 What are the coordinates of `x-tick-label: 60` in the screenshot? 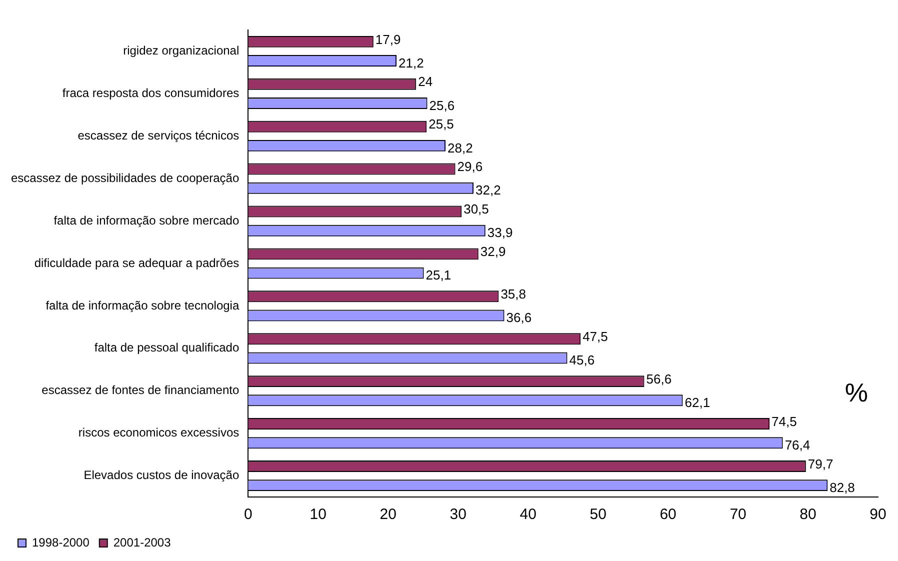 It's located at (668, 515).